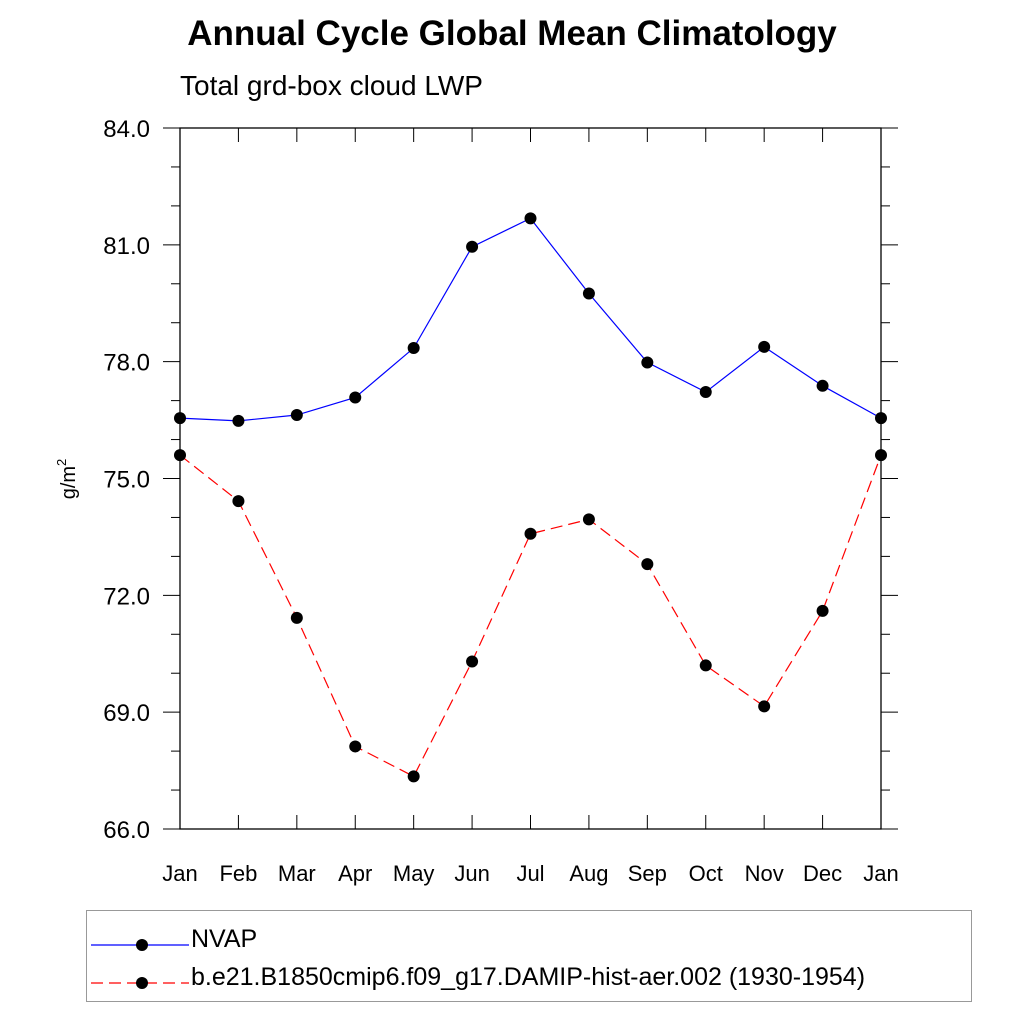 This screenshot has height=1024, width=1024. I want to click on legend-label-nvap: NVAP, so click(224, 939).